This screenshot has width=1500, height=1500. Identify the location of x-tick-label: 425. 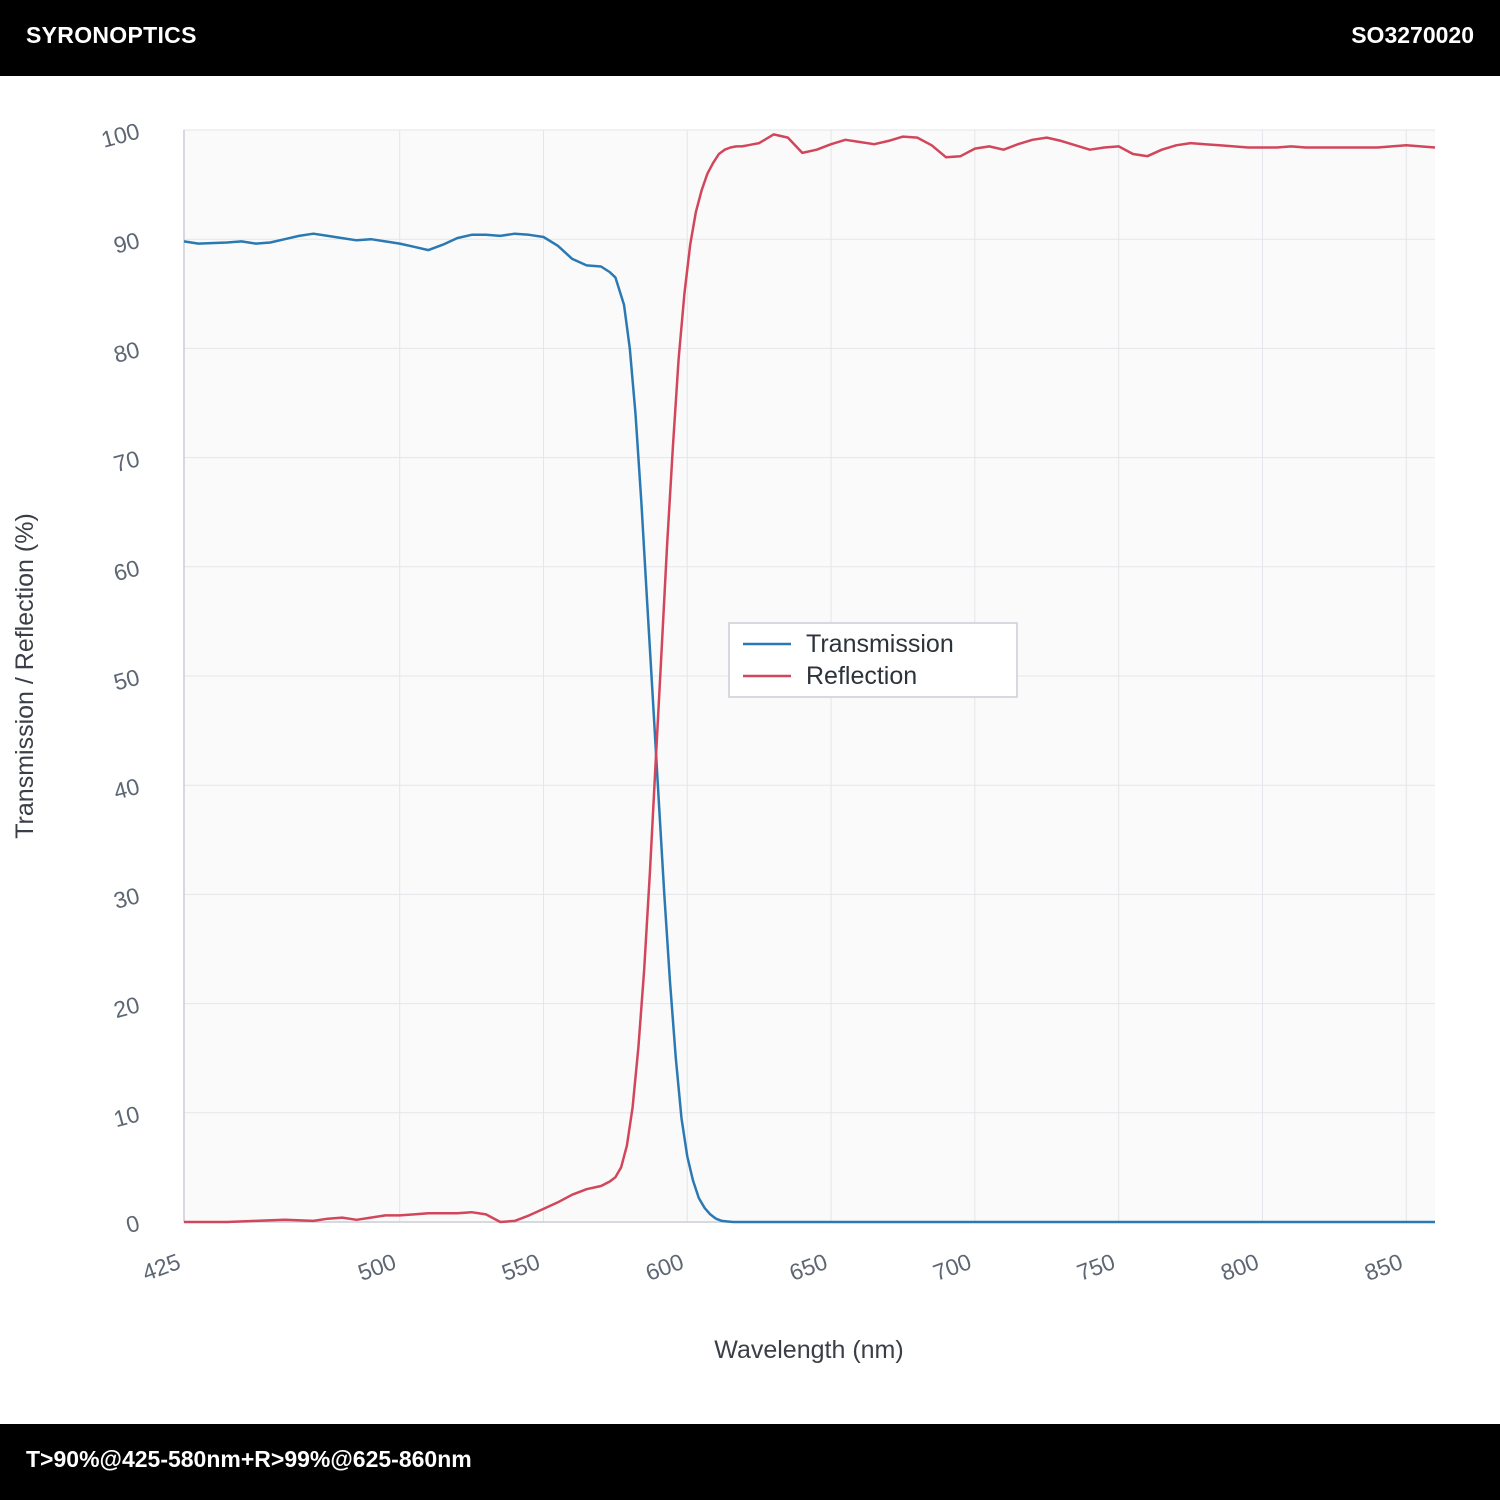
(161, 1267).